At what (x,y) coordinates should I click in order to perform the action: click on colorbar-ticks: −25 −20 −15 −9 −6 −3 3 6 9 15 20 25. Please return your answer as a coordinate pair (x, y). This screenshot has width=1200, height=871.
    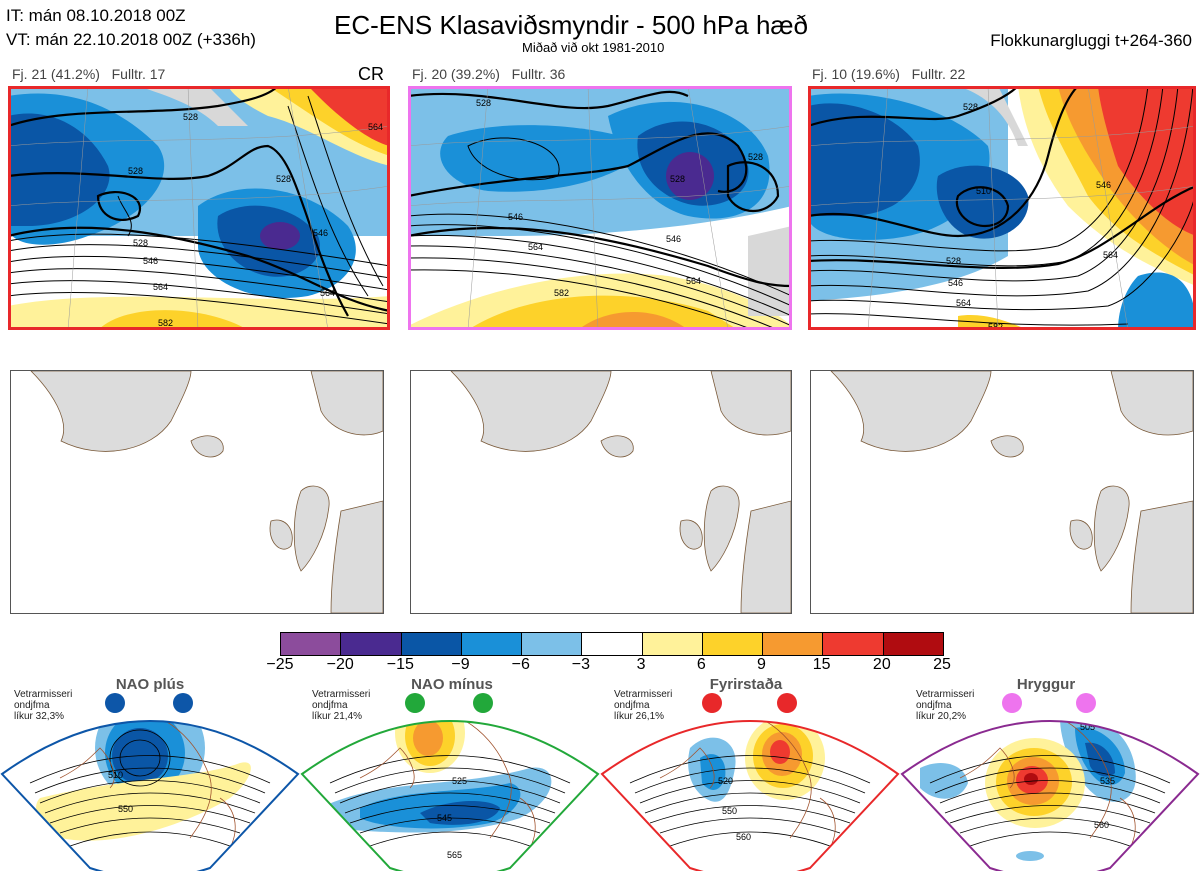
    Looking at the image, I should click on (608, 666).